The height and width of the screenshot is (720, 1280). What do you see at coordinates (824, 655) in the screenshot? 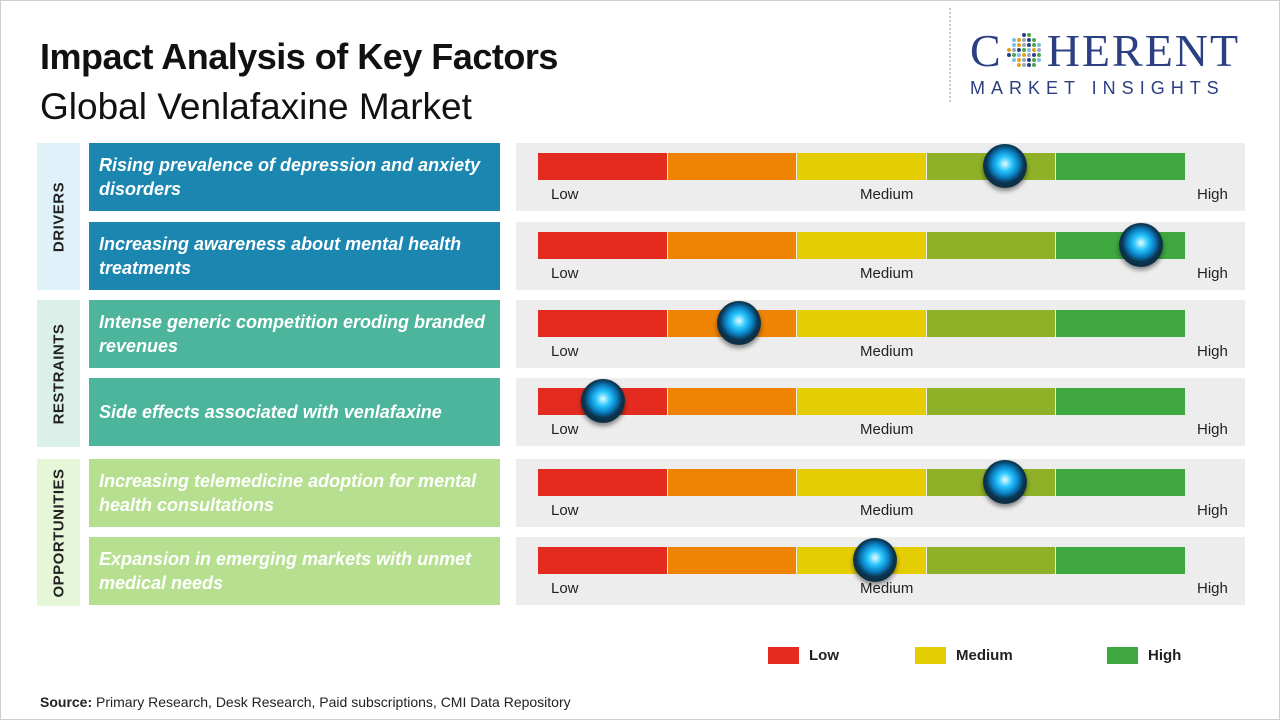
I see `legend-label: Low` at bounding box center [824, 655].